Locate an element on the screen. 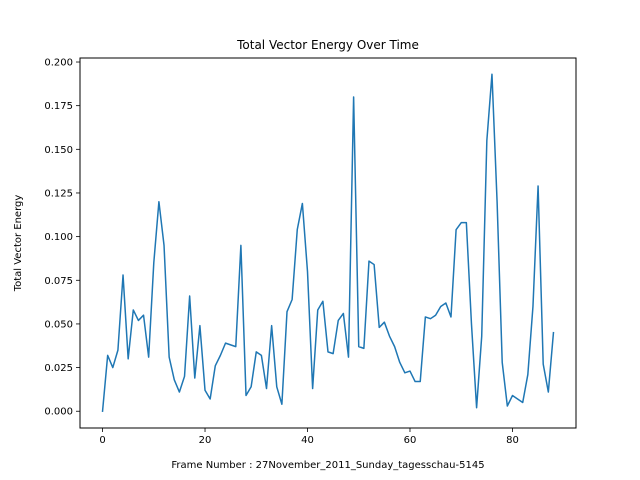  y-tick-label: 0.200 is located at coordinates (58, 63).